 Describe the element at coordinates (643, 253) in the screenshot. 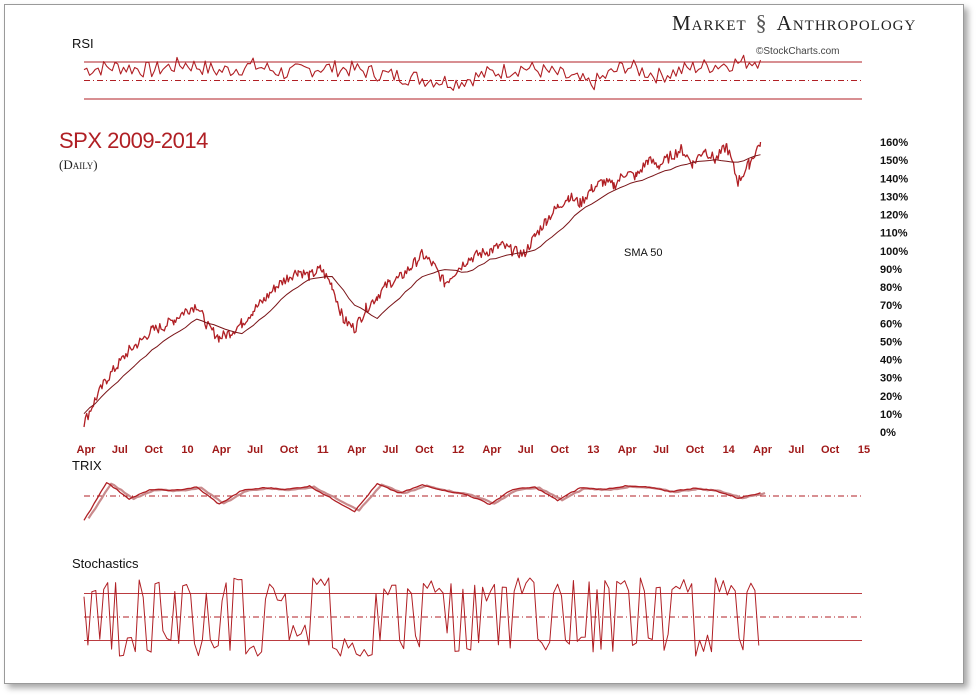

I see `sma-annotation: SMA 50` at that location.